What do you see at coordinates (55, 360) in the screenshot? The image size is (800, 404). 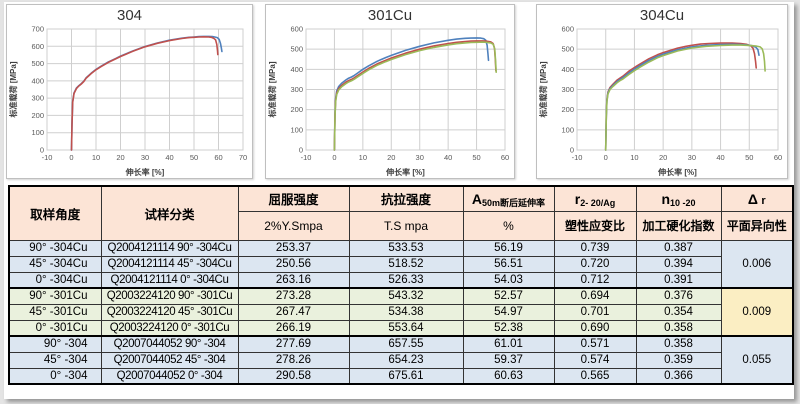 I see `angle-cell: 45° -304` at bounding box center [55, 360].